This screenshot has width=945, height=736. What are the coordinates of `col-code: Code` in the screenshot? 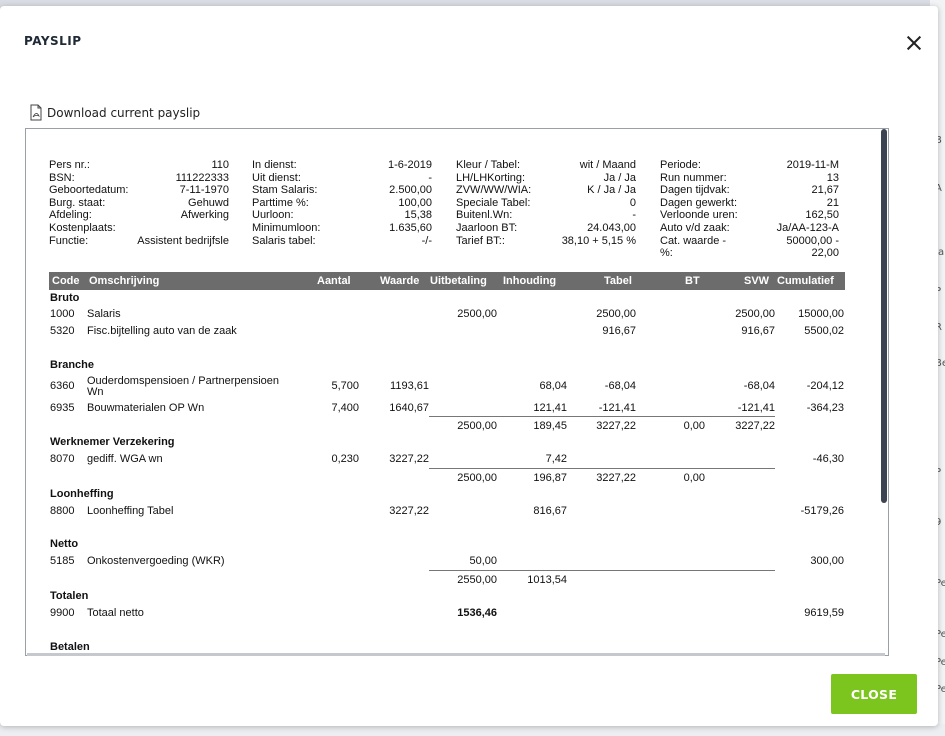 It's located at (66, 281).